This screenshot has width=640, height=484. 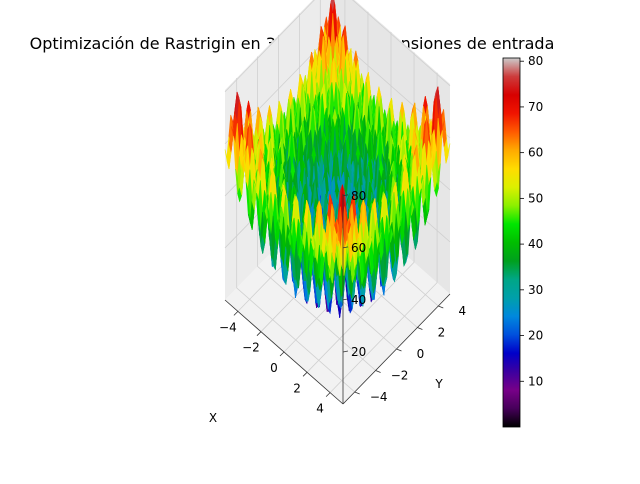 What do you see at coordinates (358, 196) in the screenshot?
I see `z-tick-label: 80` at bounding box center [358, 196].